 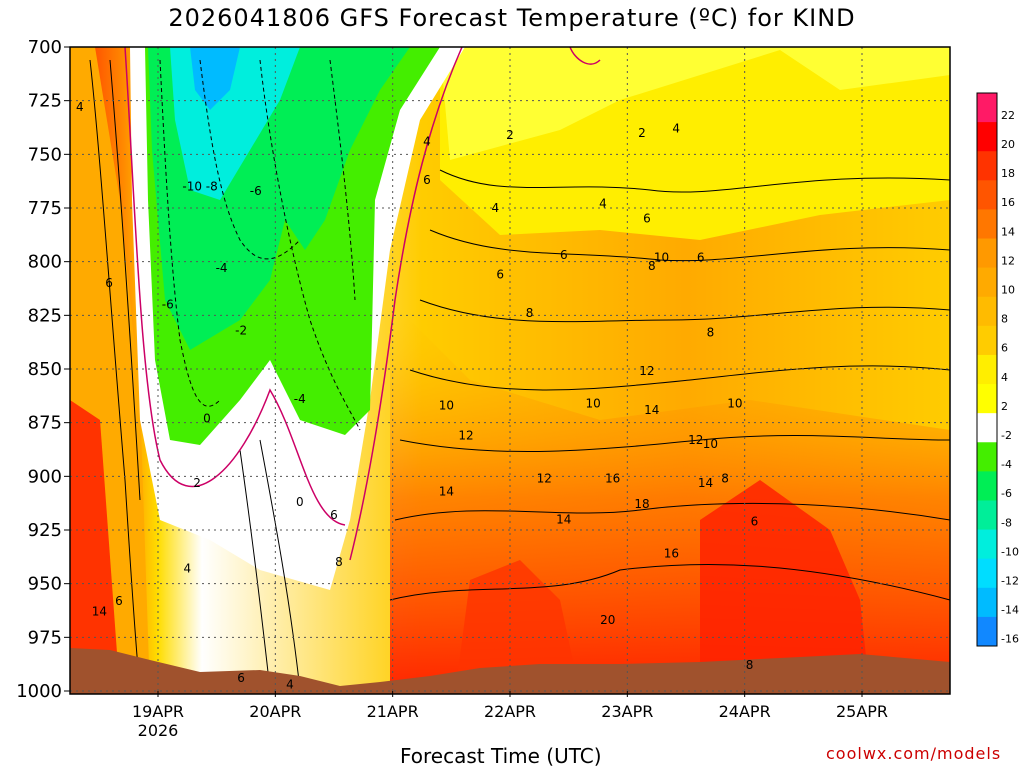 I want to click on contour-label: 20, so click(x=607, y=620).